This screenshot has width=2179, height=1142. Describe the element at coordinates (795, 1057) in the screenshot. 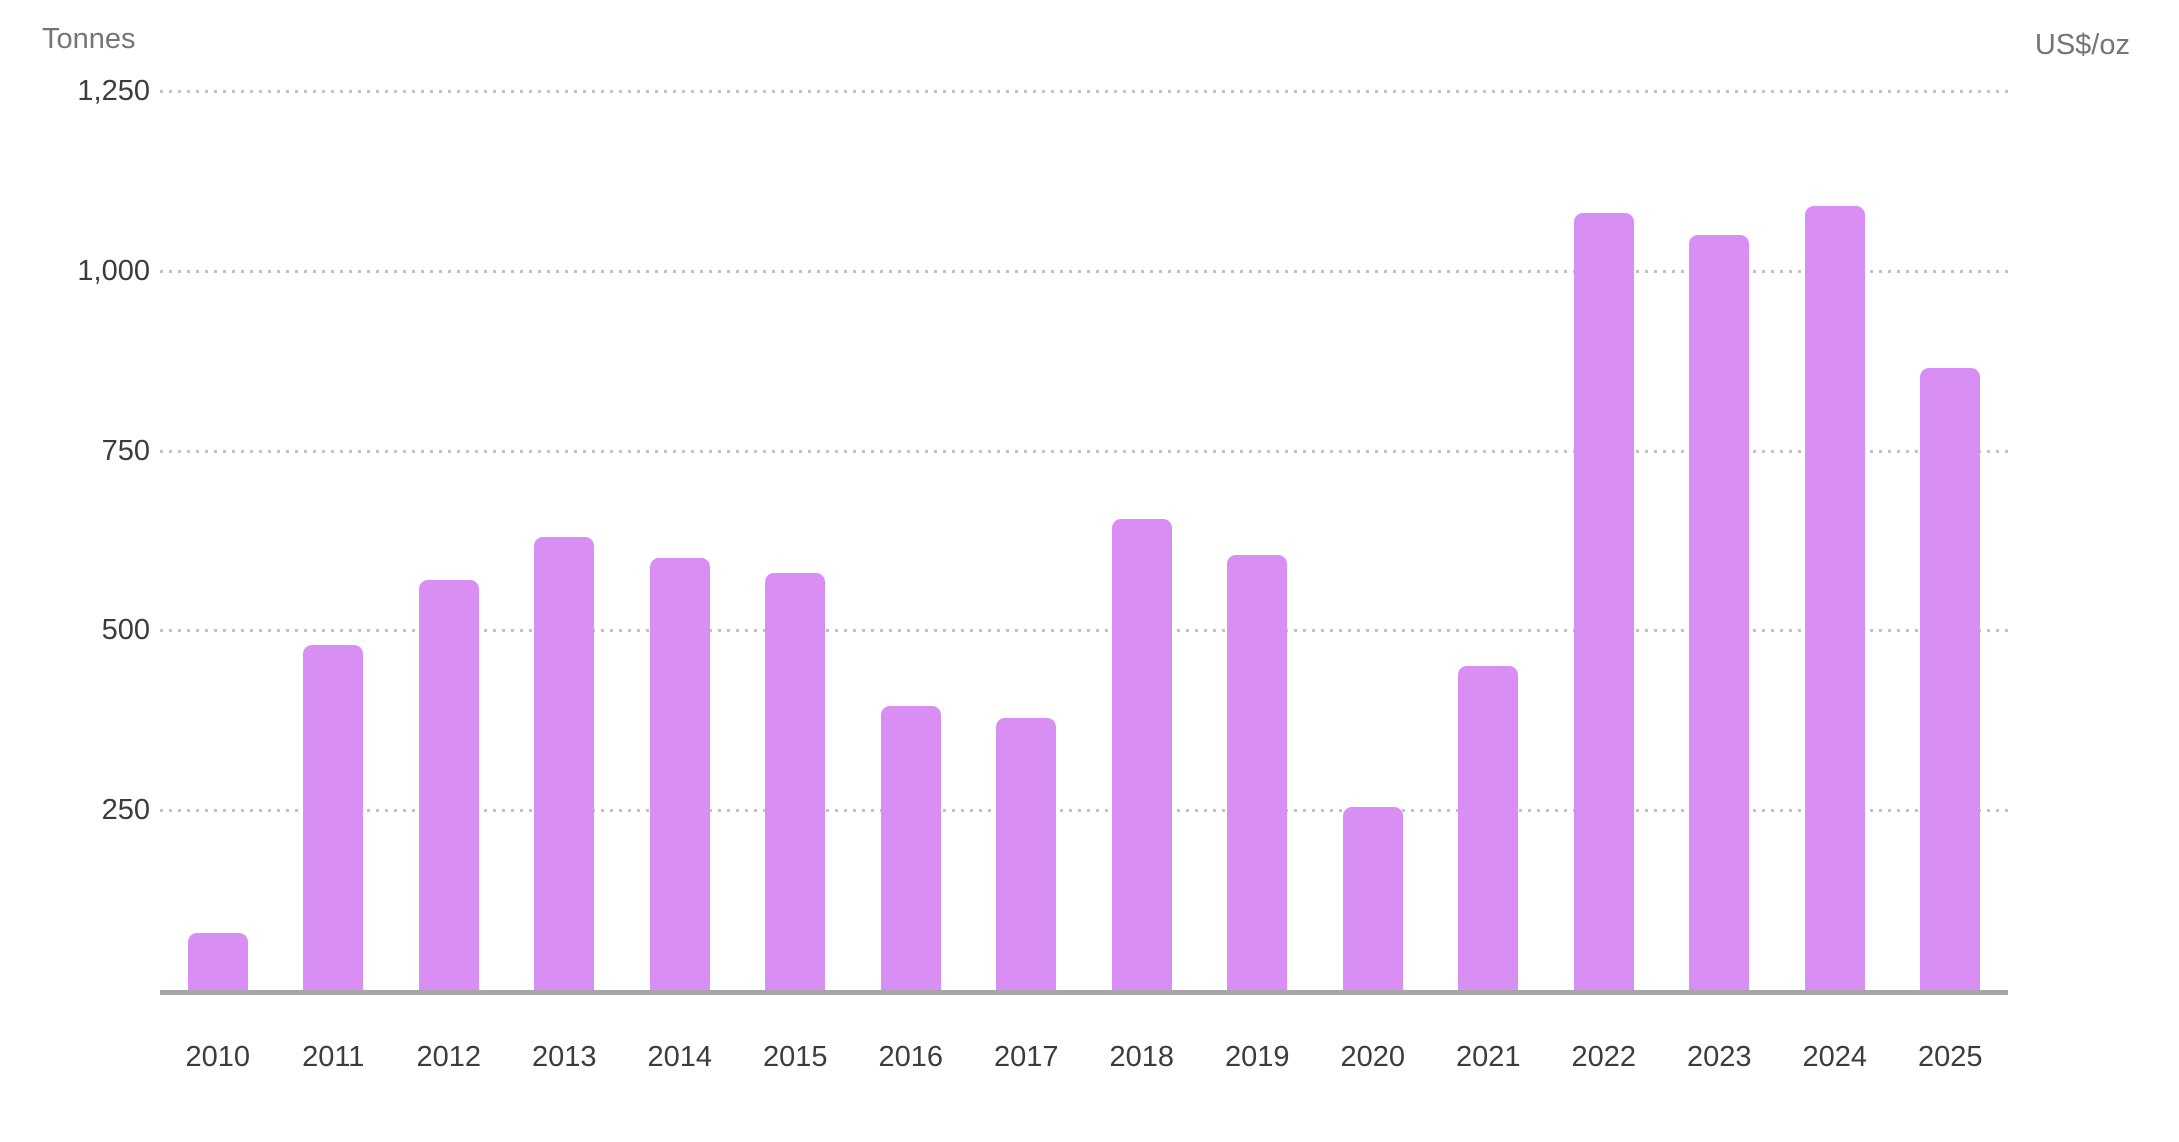

I see `x-axis-label: 2015` at that location.